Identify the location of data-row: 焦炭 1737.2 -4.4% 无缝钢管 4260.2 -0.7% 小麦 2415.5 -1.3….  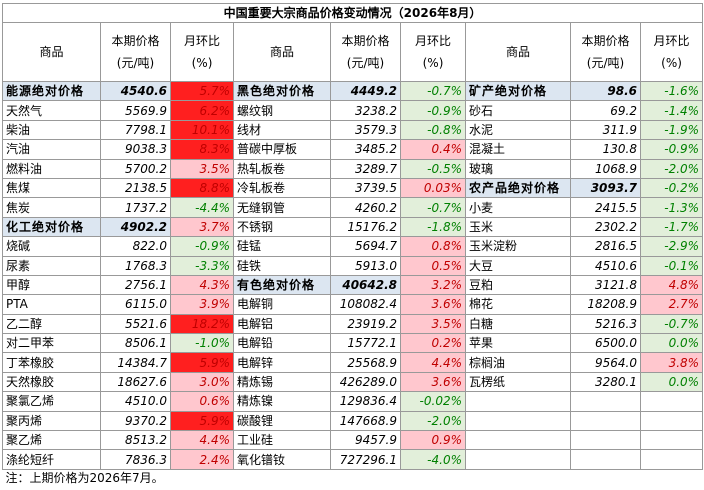
(353, 207).